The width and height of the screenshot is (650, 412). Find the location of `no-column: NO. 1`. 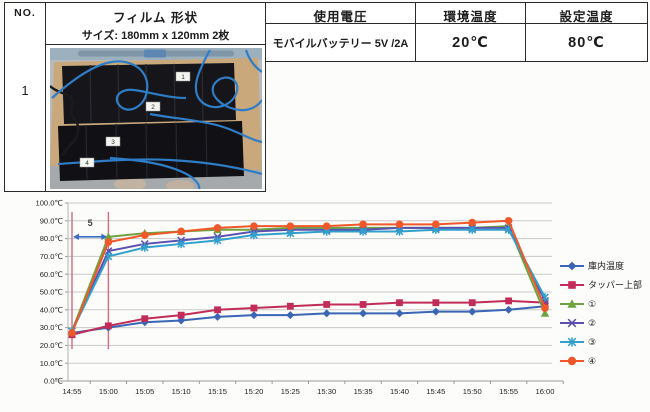

no-column: NO. 1 is located at coordinates (25, 97).